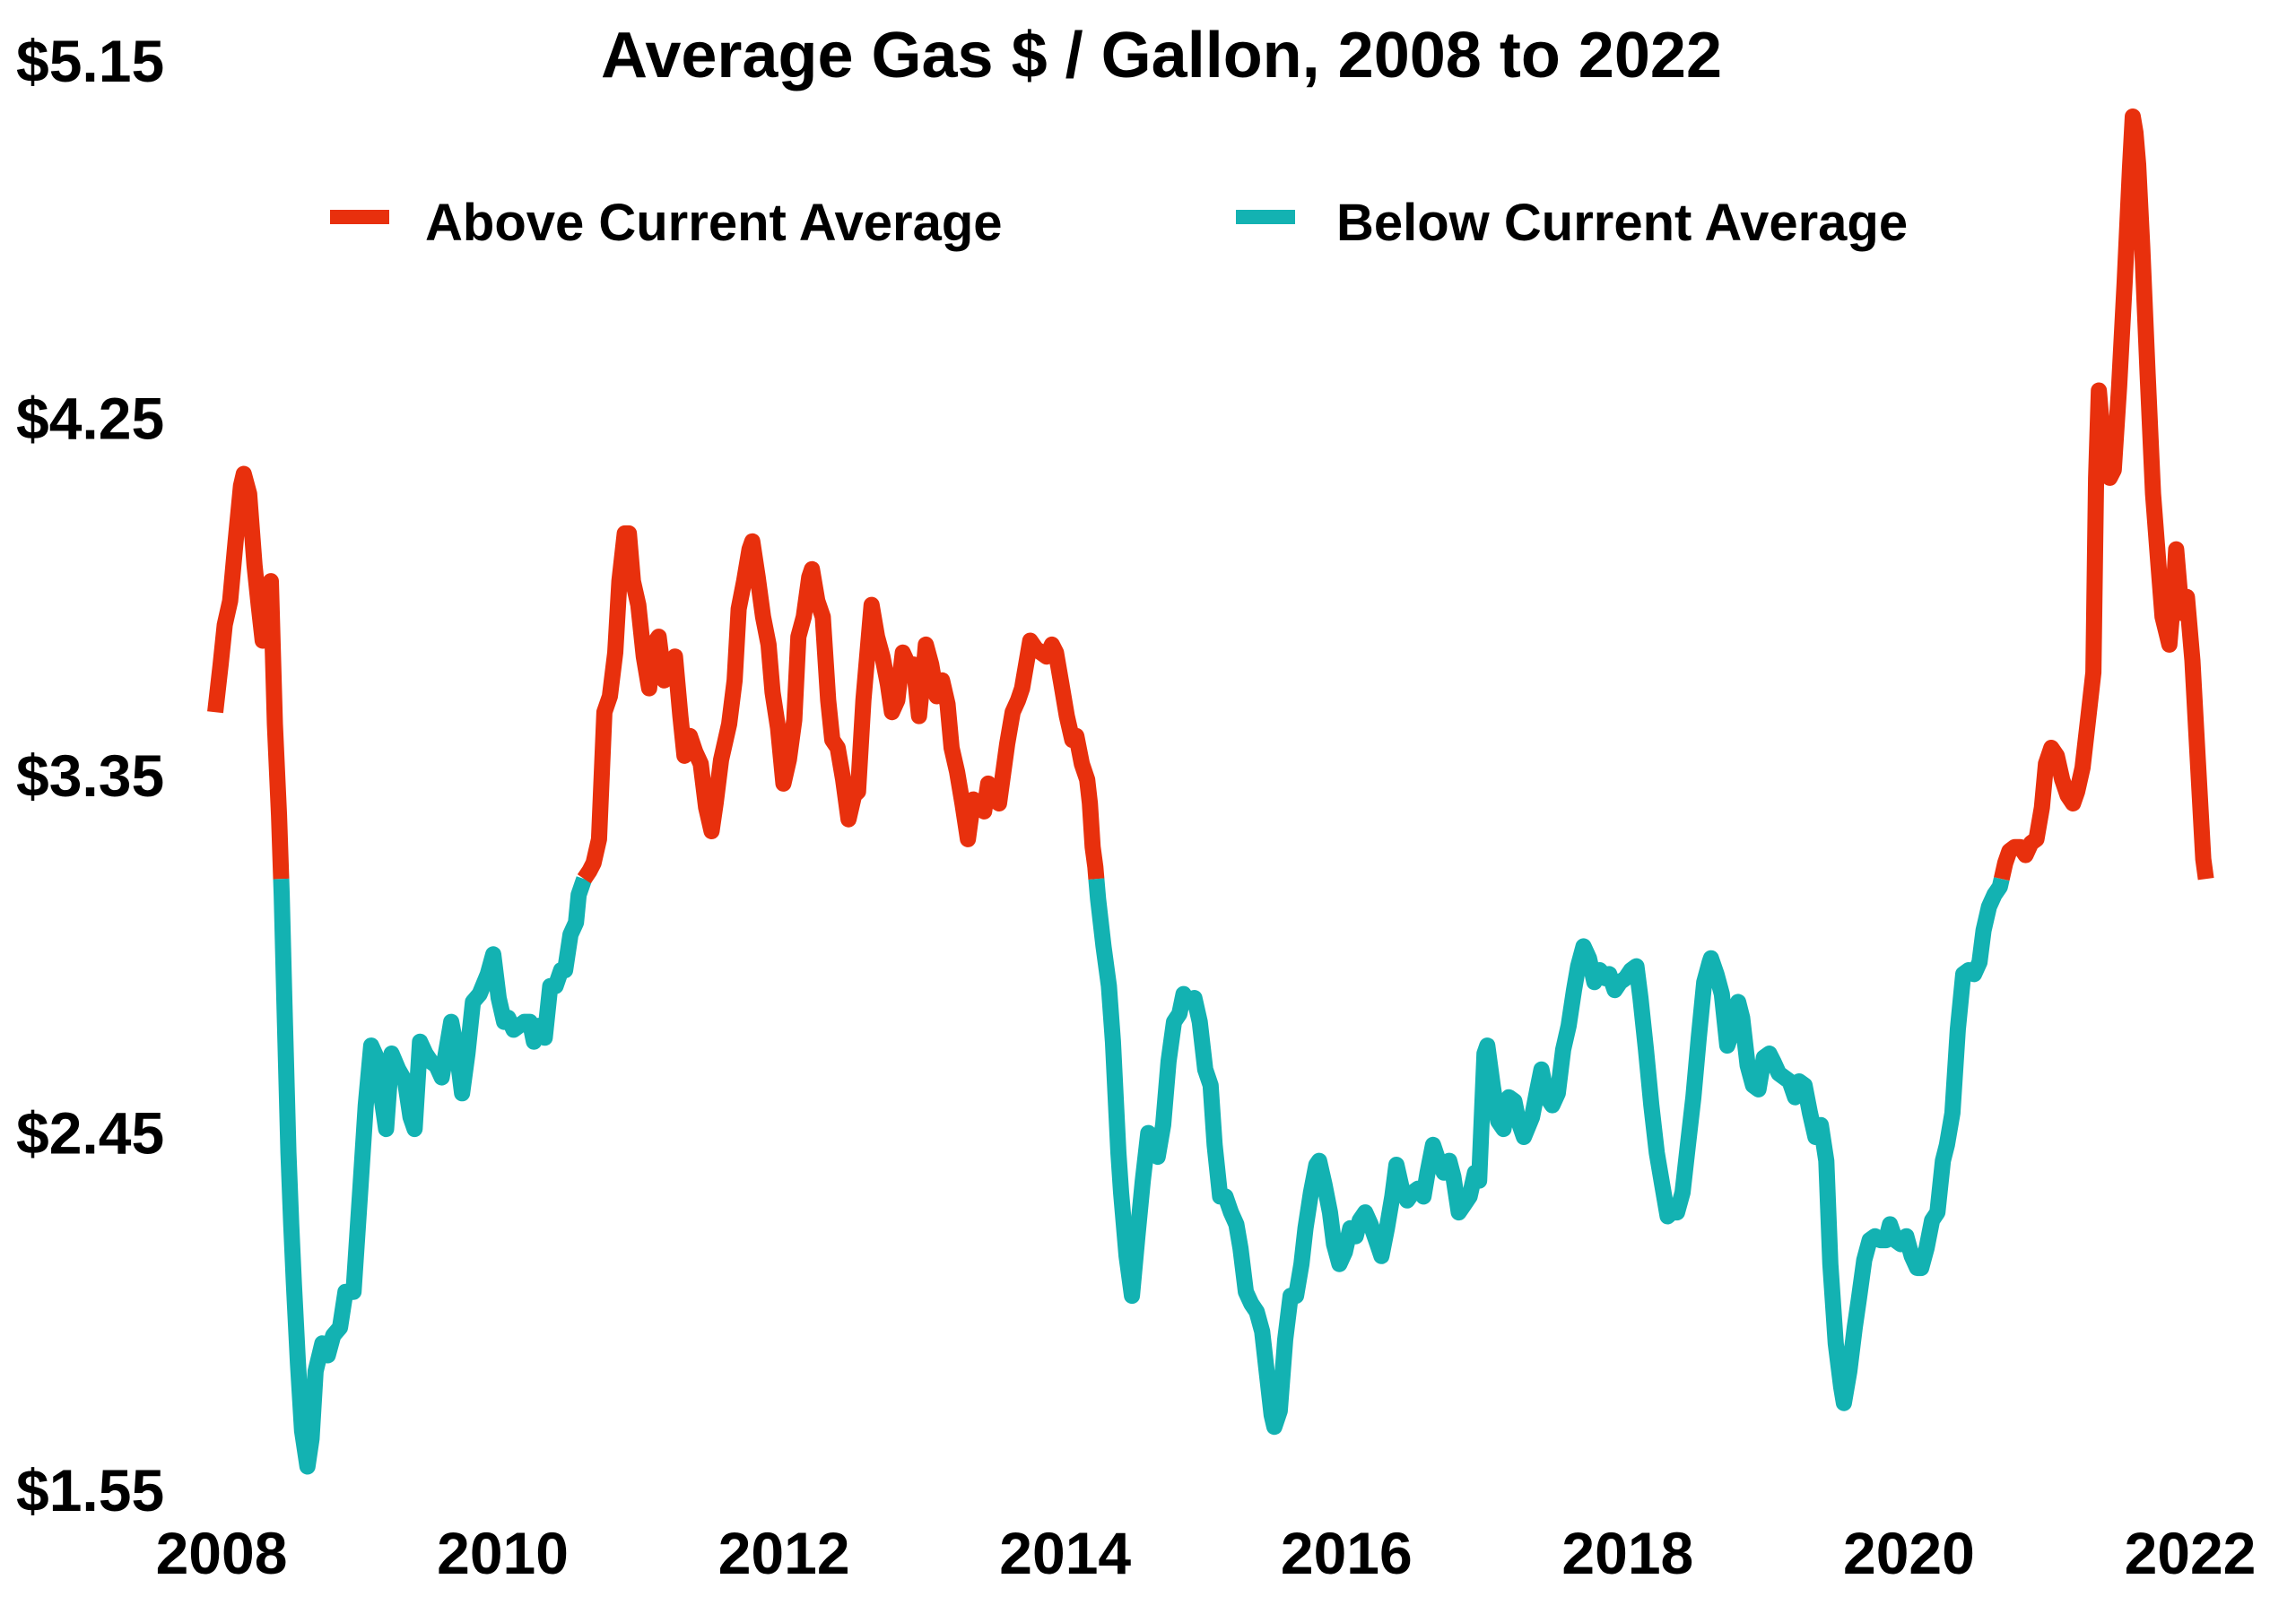 This screenshot has width=2296, height=1614. What do you see at coordinates (1909, 1553) in the screenshot?
I see `x-tick-label: 2020` at bounding box center [1909, 1553].